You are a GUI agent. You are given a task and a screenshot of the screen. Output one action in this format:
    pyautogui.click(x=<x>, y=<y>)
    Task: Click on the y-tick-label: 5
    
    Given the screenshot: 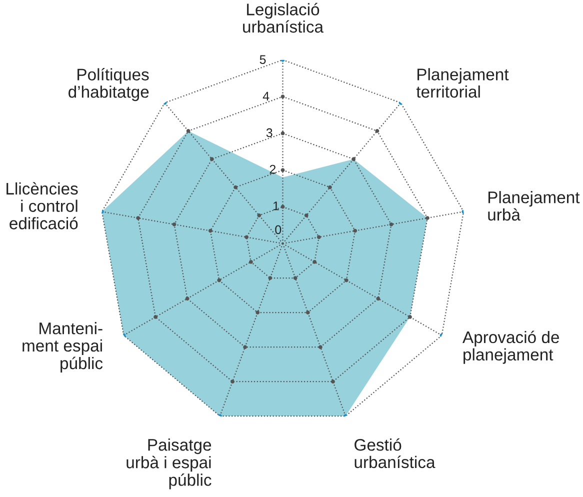 What is the action you would take?
    pyautogui.click(x=263, y=59)
    